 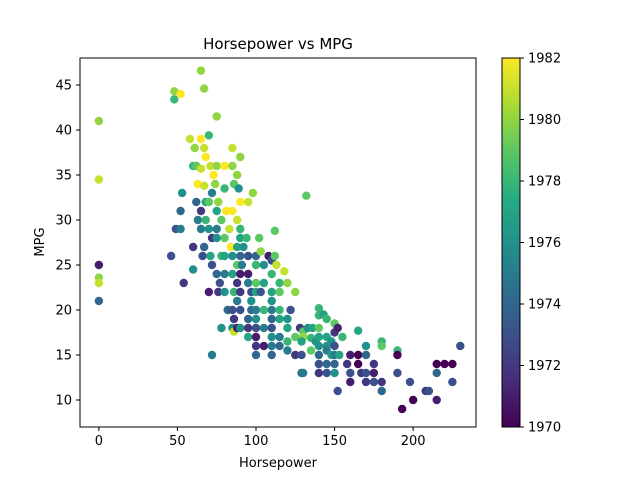 What do you see at coordinates (511, 242) in the screenshot?
I see `colorbar` at bounding box center [511, 242].